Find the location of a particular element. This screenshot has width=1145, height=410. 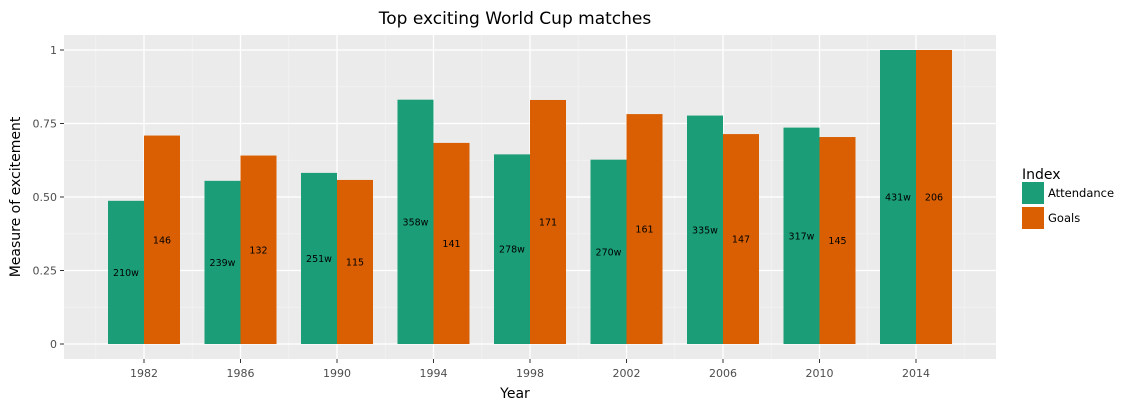

bar-label-attendance-1998: 278w is located at coordinates (512, 250).